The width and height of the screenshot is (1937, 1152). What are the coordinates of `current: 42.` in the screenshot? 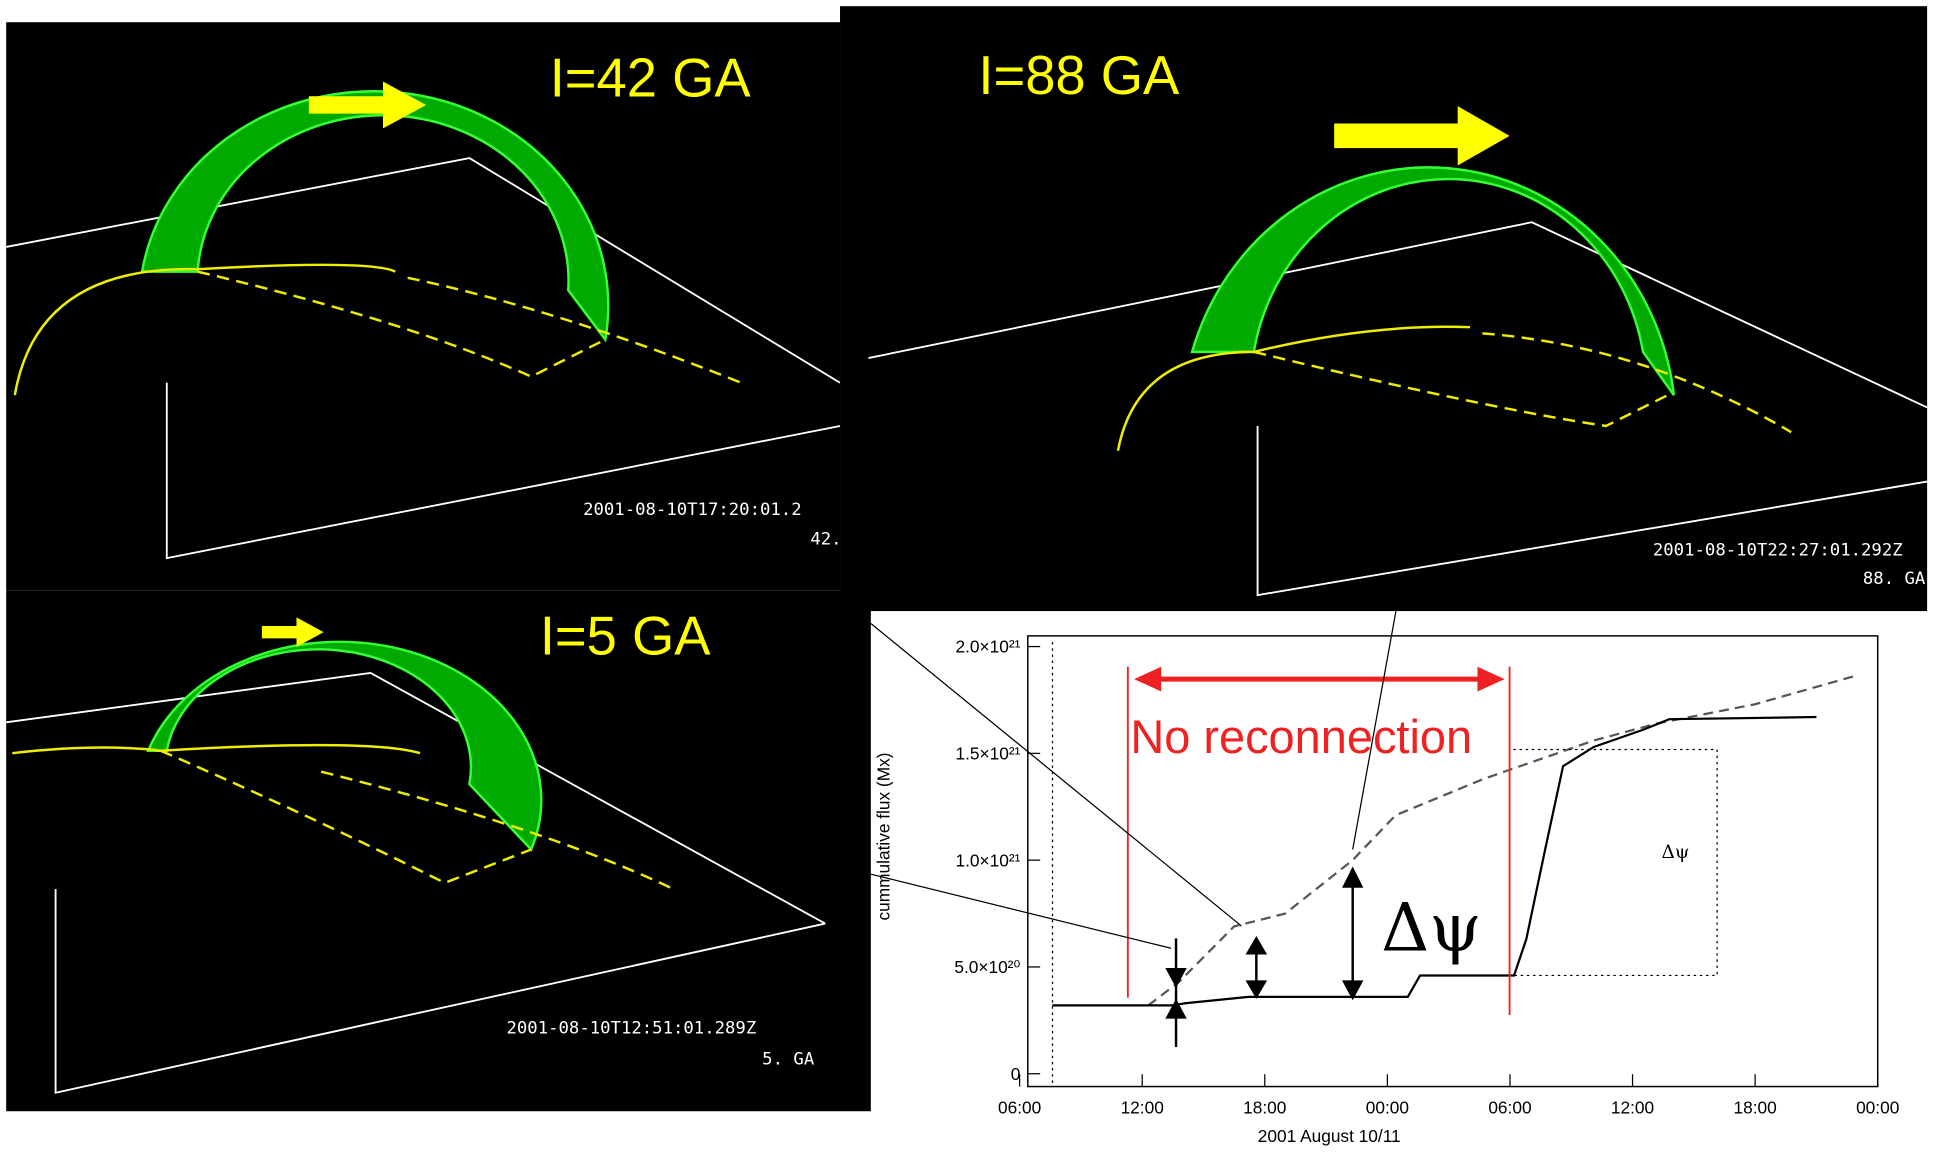 It's located at (825, 540).